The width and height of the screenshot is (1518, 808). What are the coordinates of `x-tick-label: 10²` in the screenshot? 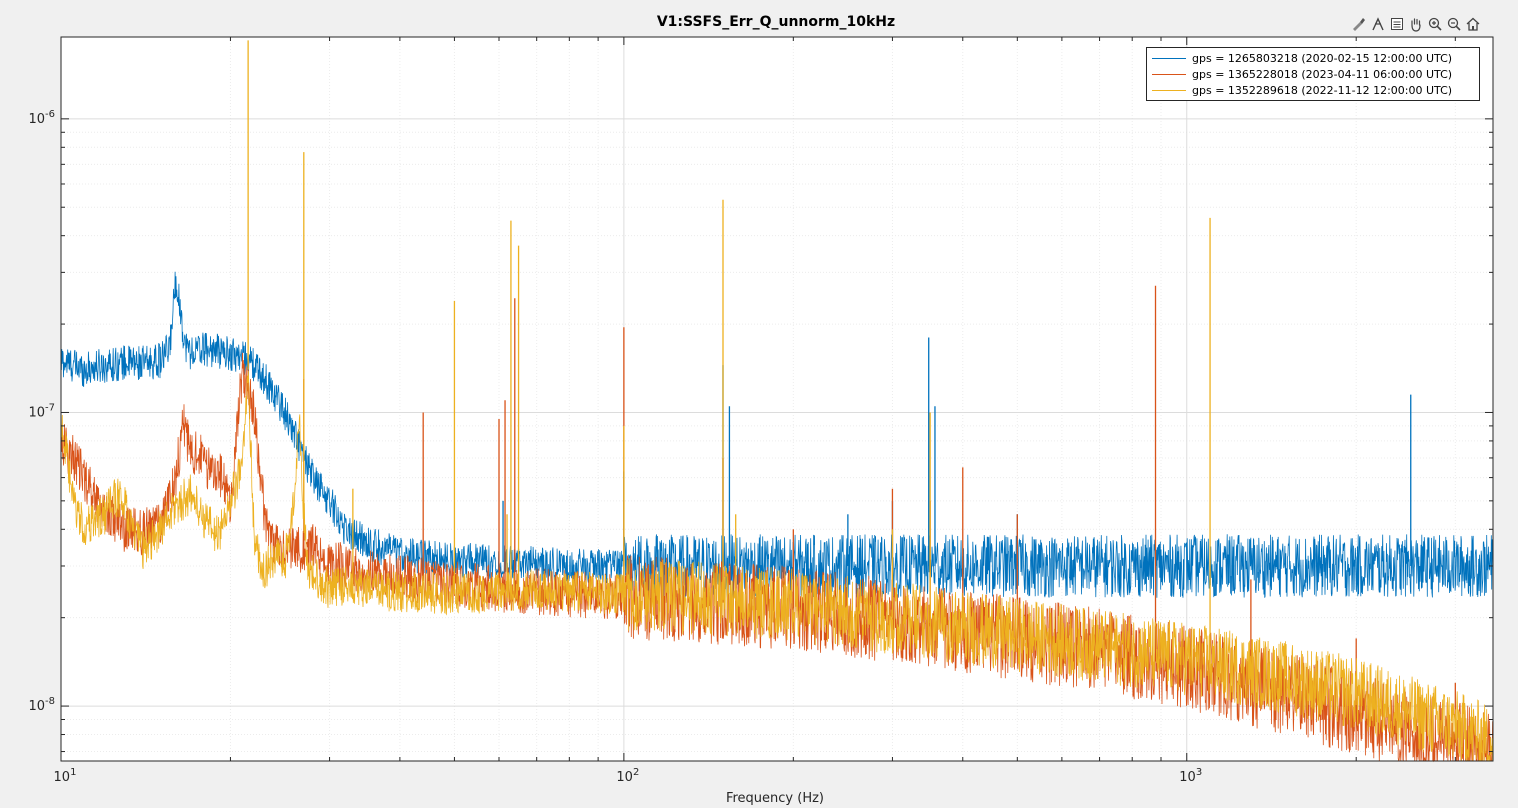 It's located at (627, 776).